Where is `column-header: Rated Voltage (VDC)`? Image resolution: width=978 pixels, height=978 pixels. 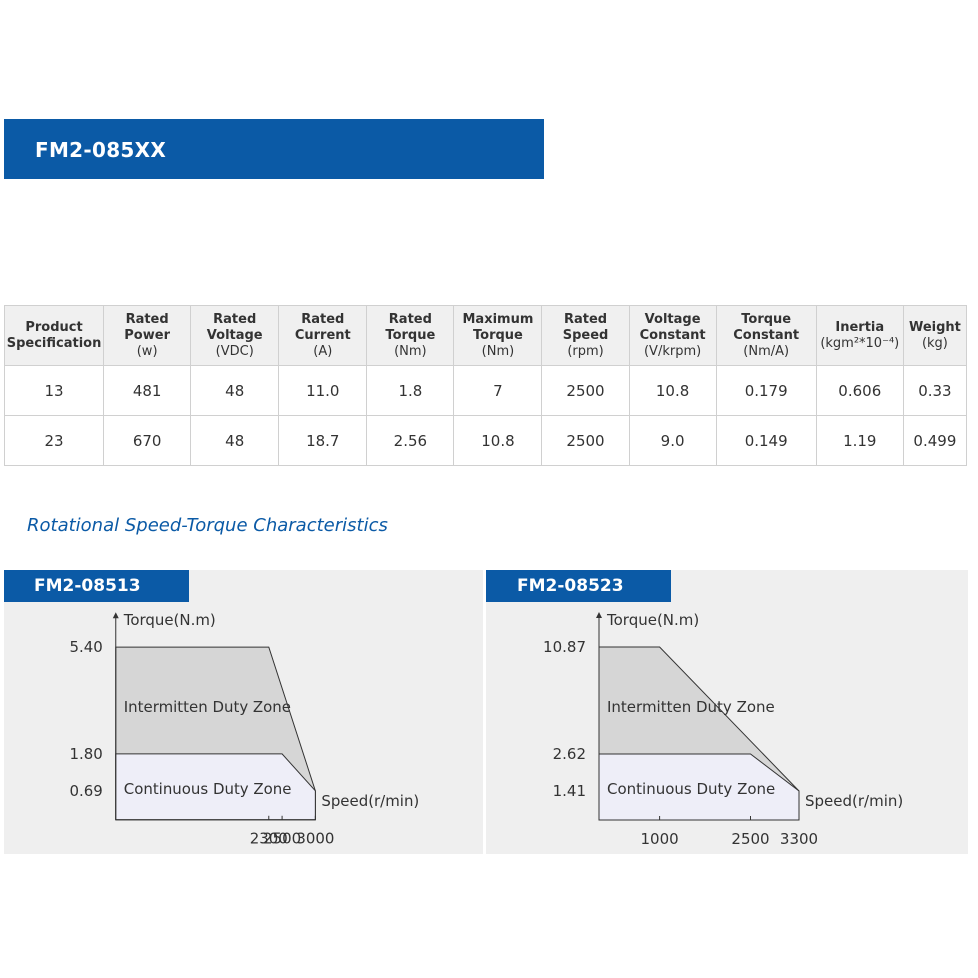
column-header: Rated Voltage (VDC) is located at coordinates (235, 335).